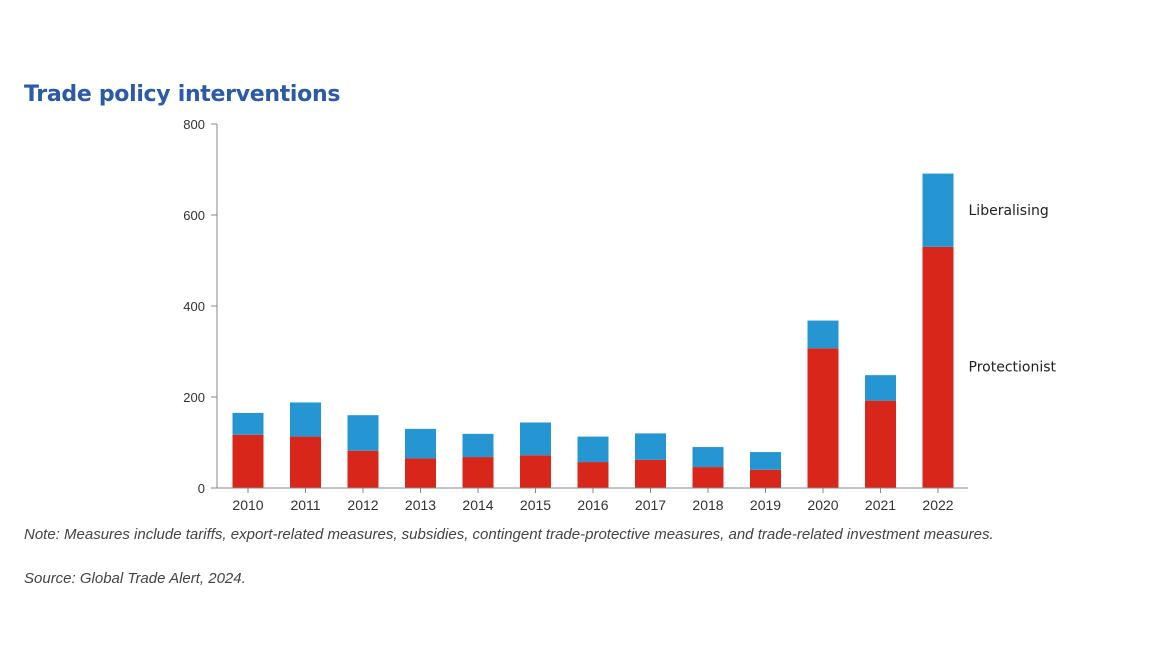  What do you see at coordinates (477, 505) in the screenshot?
I see `x-tick-label: 2014` at bounding box center [477, 505].